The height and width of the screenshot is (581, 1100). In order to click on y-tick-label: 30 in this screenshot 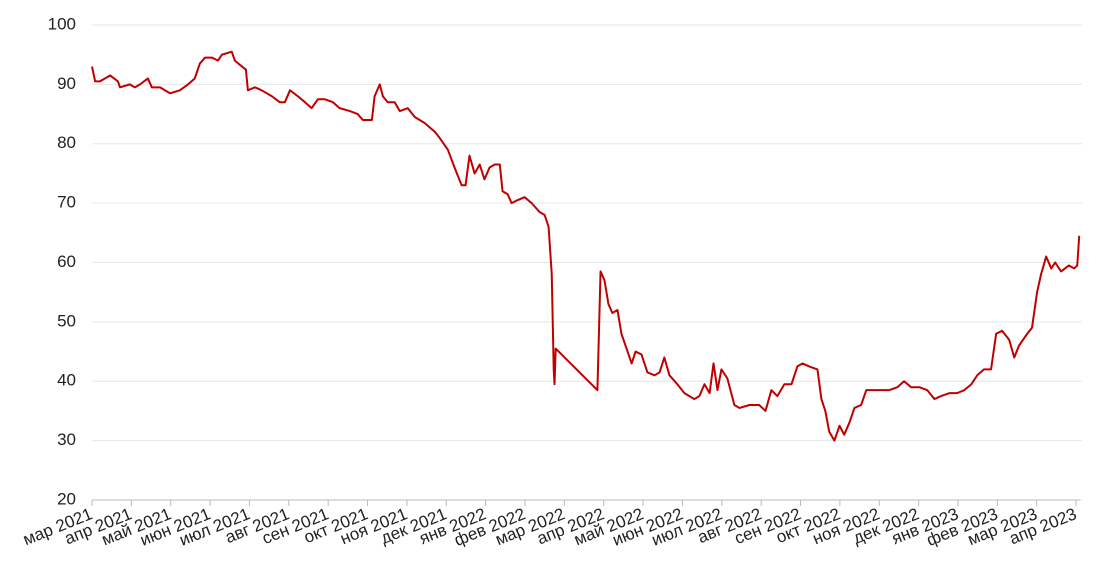, I will do `click(66, 439)`.